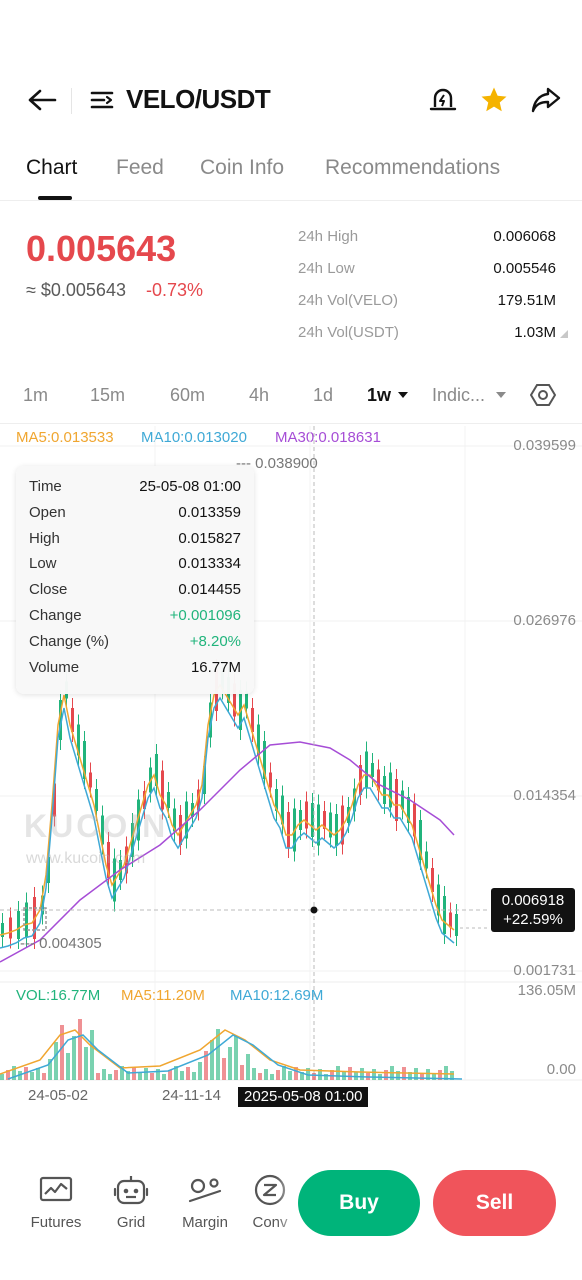 Image resolution: width=582 pixels, height=1280 pixels. Describe the element at coordinates (413, 167) in the screenshot. I see `tab-recommendations: Recommendations` at that location.